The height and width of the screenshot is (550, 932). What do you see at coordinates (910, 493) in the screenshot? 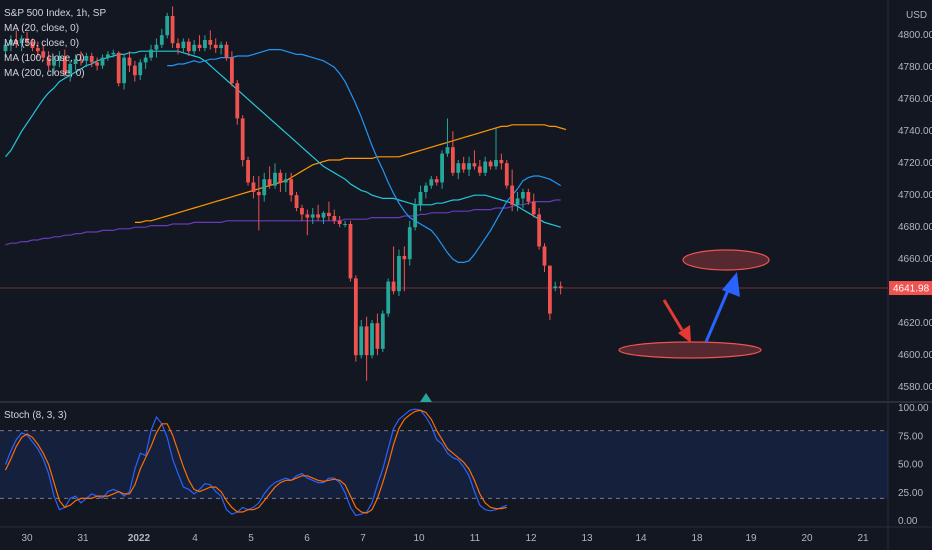
I see `stoch-tick-label: 25.00` at bounding box center [910, 493].